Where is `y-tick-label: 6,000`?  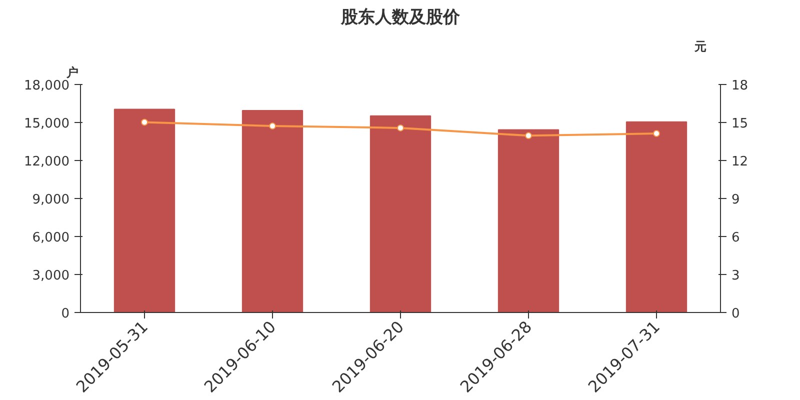
y-tick-label: 6,000 is located at coordinates (51, 238).